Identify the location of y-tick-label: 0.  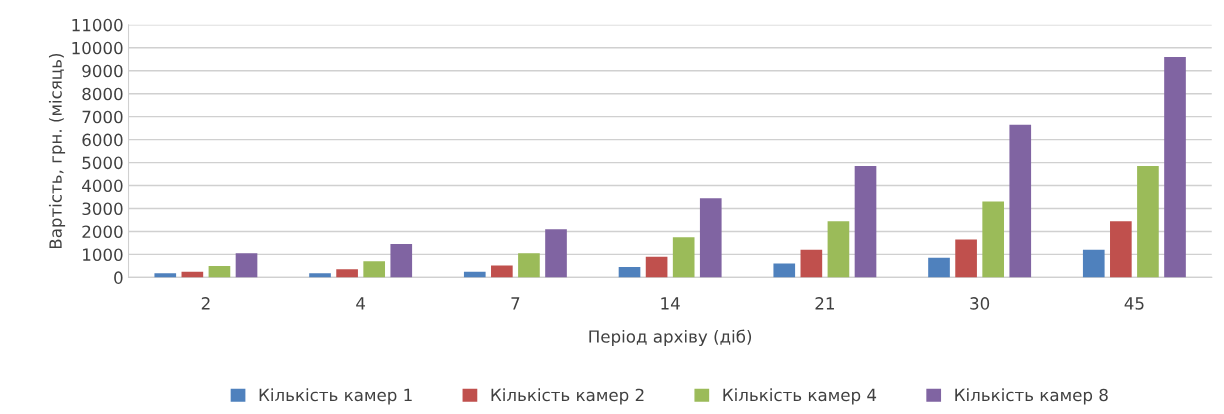
(118, 277).